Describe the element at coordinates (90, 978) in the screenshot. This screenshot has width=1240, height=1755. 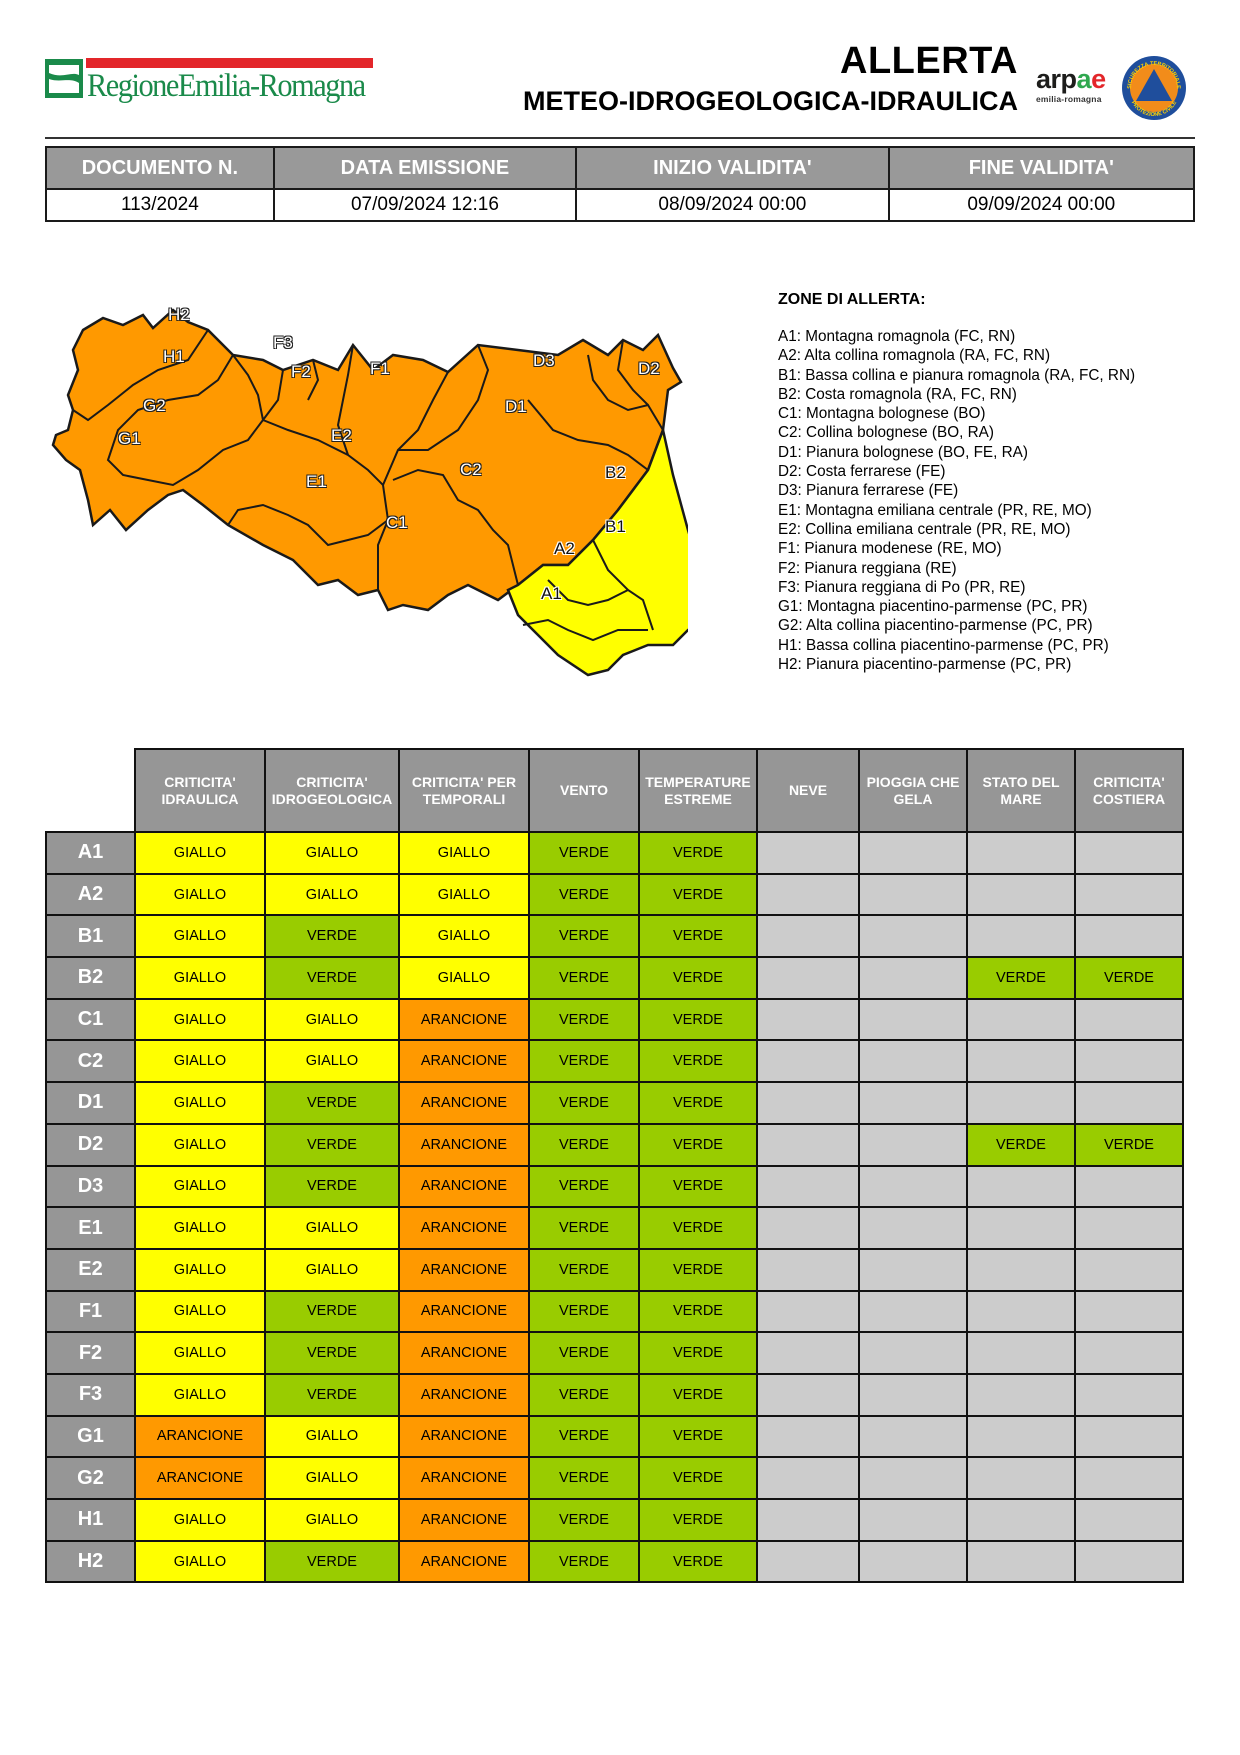
I see `zone-code: B2` at that location.